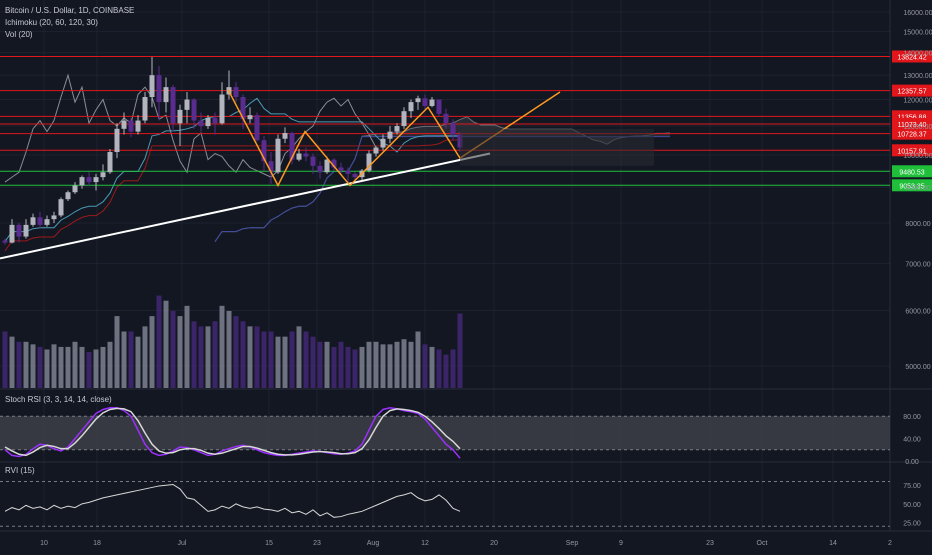  What do you see at coordinates (20, 470) in the screenshot?
I see `rvi-label: RVI (15)` at bounding box center [20, 470].